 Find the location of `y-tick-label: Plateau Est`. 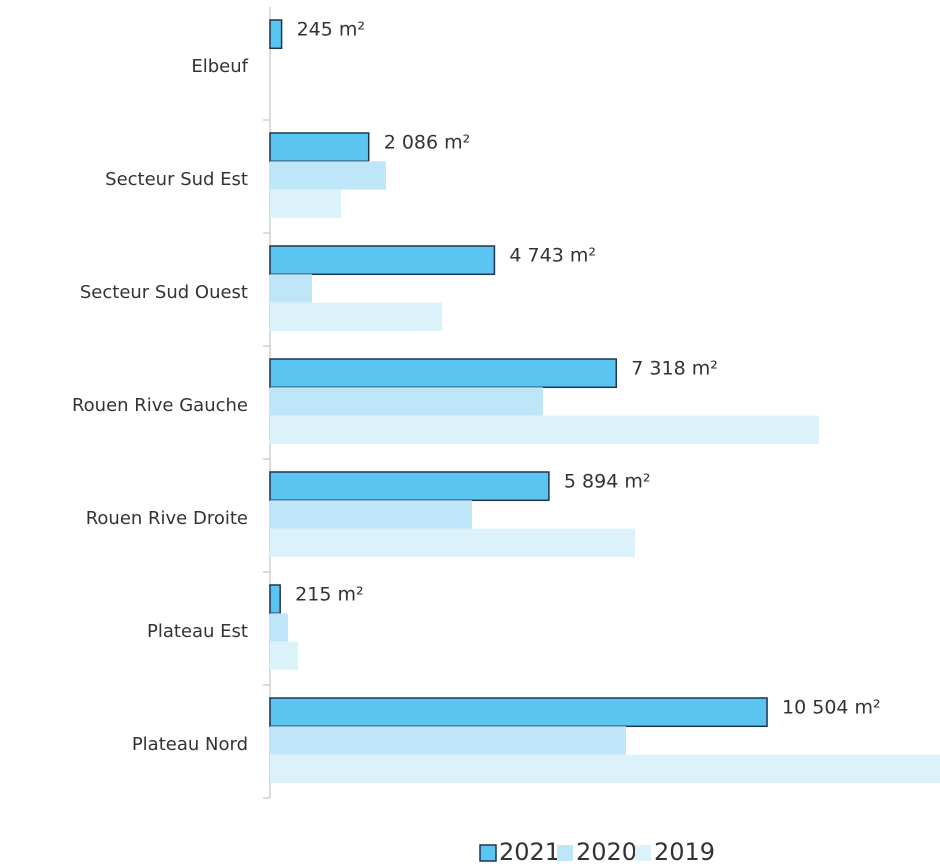

y-tick-label: Plateau Est is located at coordinates (197, 631).